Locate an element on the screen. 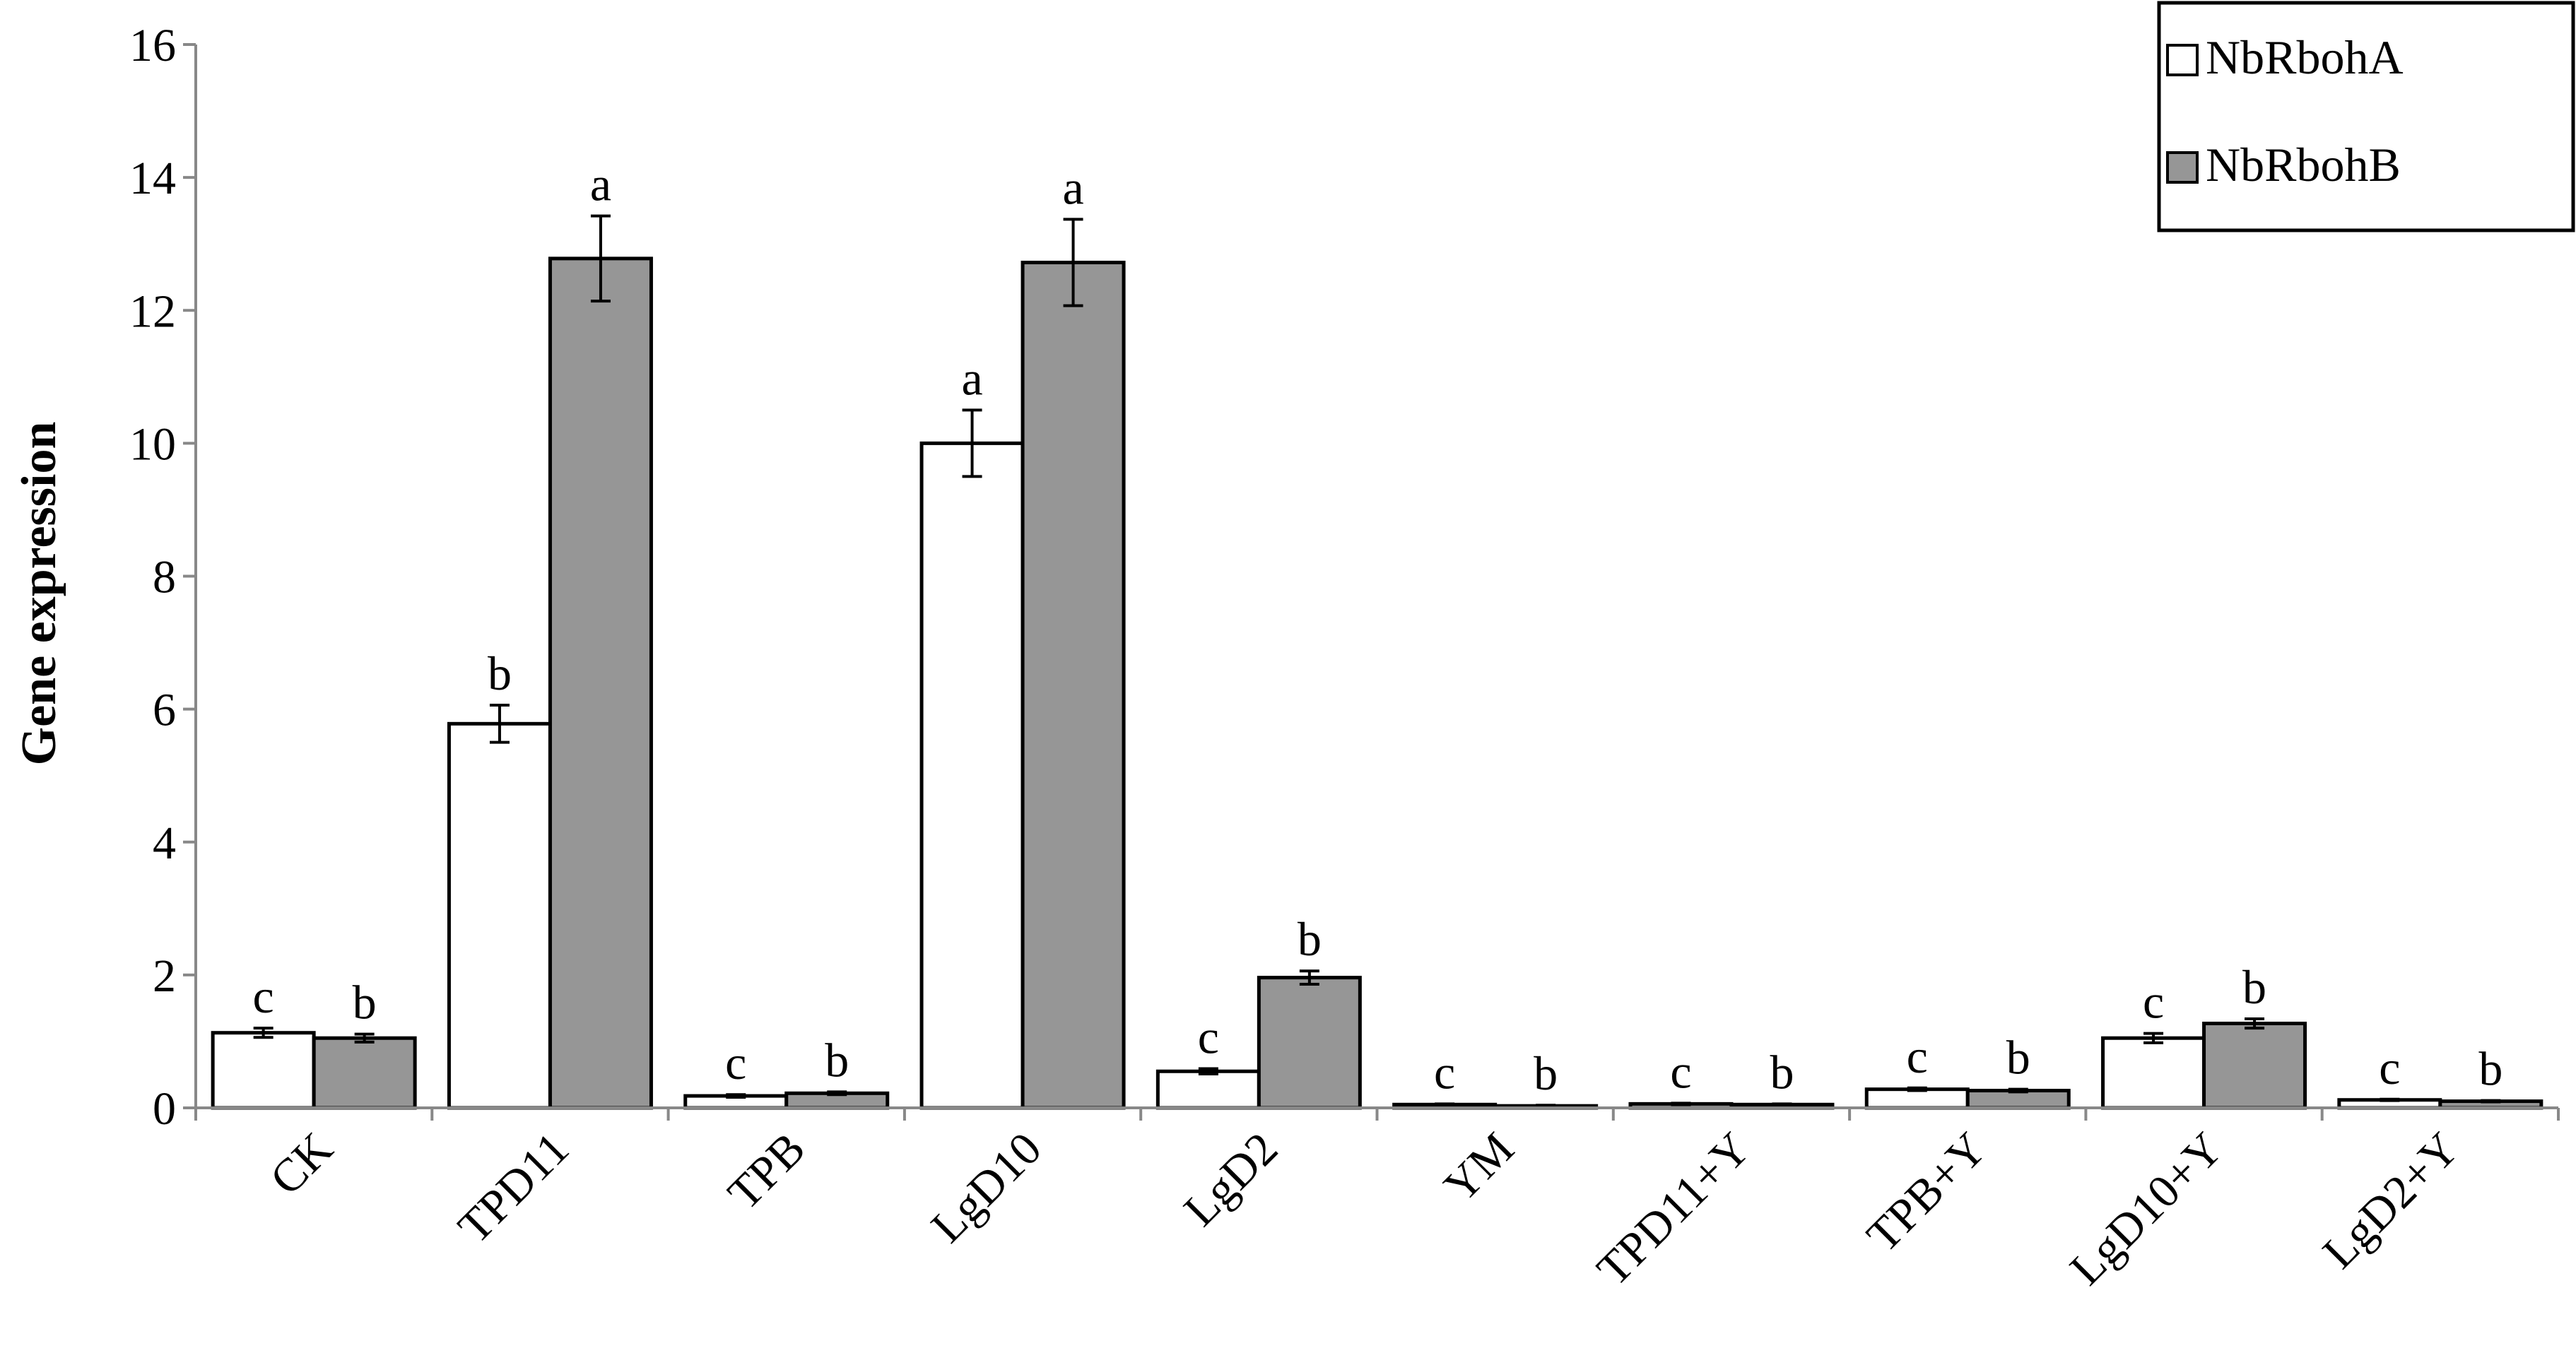  x-tick-label: LgD2+Y is located at coordinates (2391, 1201).